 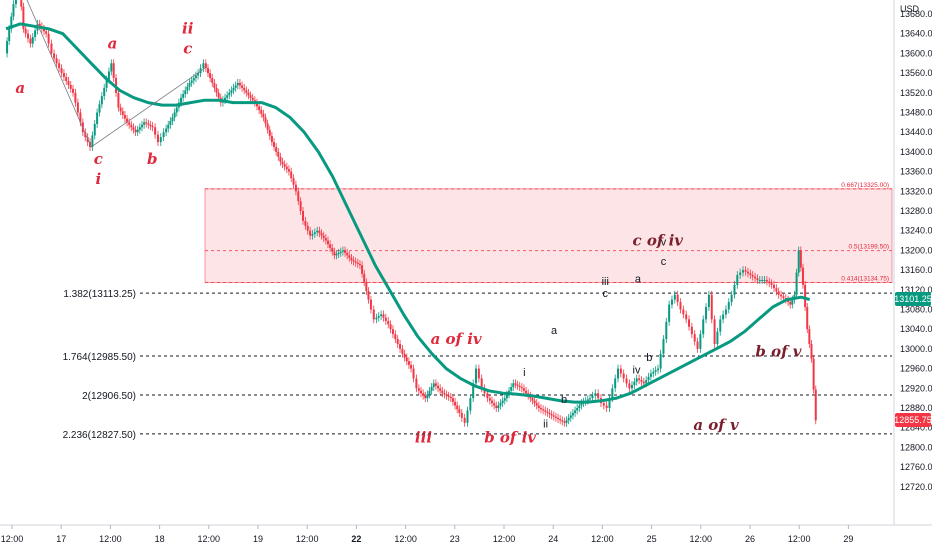 What do you see at coordinates (869, 247) in the screenshot?
I see `fib-zone-label: 0.5(13199.50)` at bounding box center [869, 247].